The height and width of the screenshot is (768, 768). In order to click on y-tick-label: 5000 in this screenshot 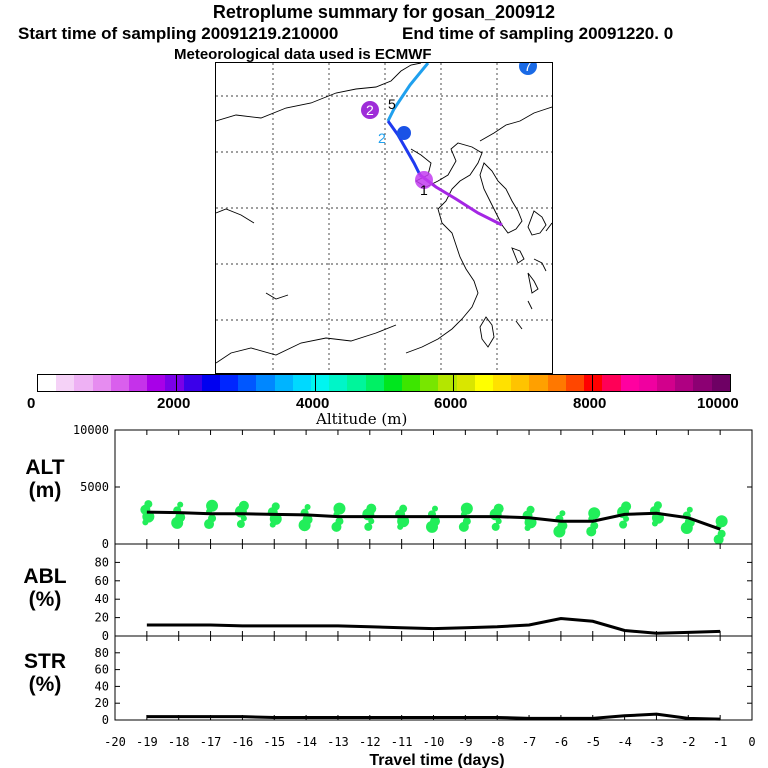, I will do `click(94, 487)`.